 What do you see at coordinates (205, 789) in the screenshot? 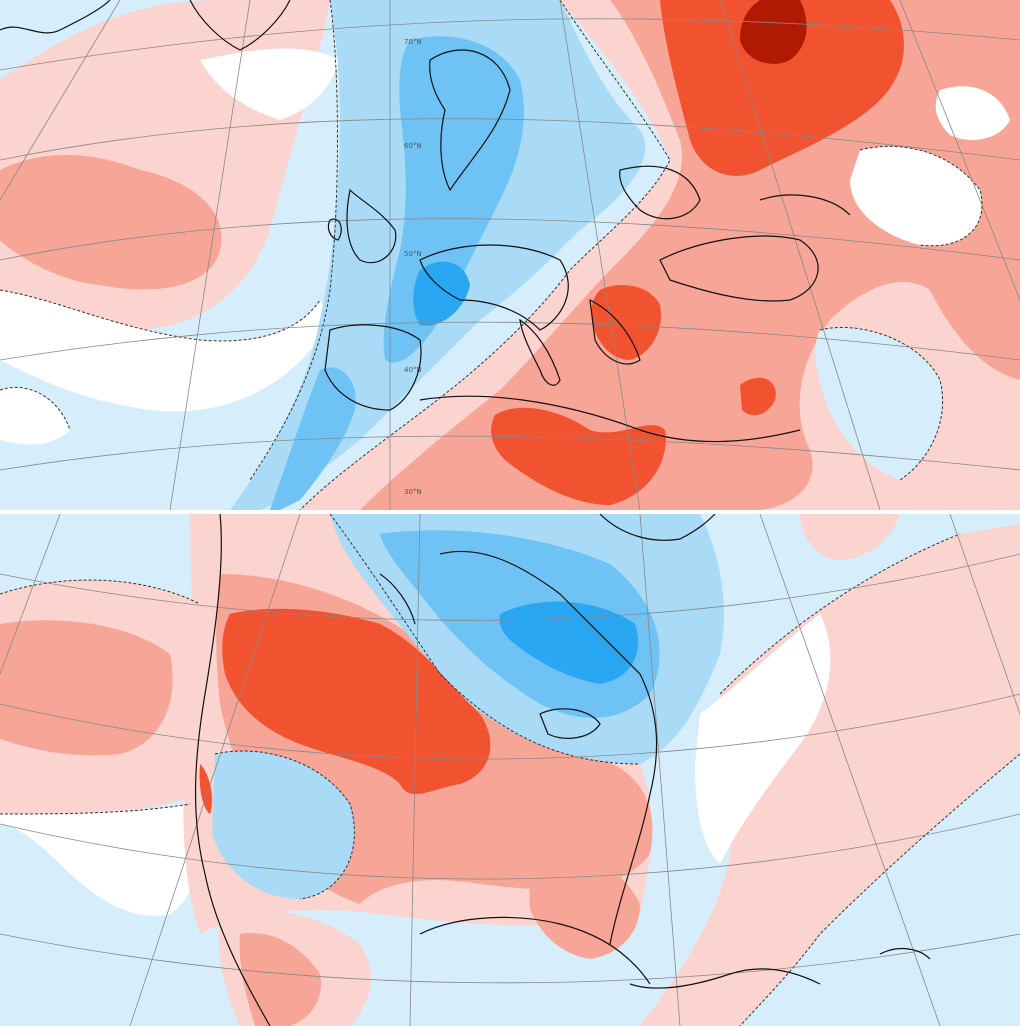
I see `california-strong-warm-zone` at bounding box center [205, 789].